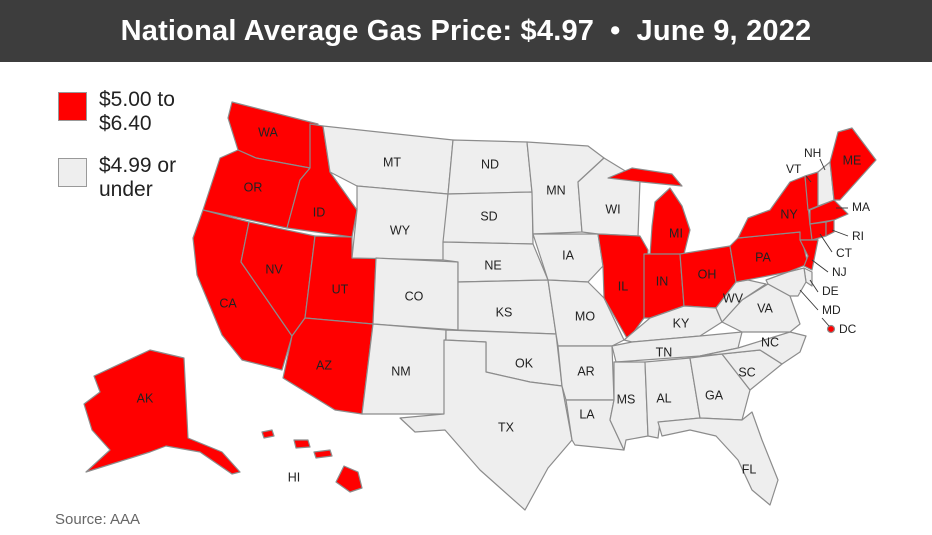  Describe the element at coordinates (753, 348) in the screenshot. I see `state-NC` at that location.